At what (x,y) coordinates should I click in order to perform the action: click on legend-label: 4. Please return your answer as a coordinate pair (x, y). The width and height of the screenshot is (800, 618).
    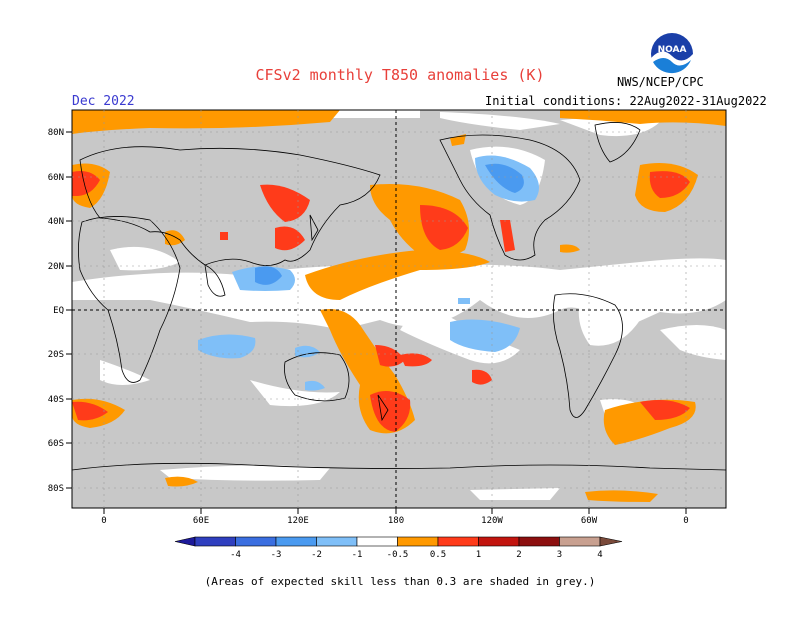
    Looking at the image, I should click on (599, 555).